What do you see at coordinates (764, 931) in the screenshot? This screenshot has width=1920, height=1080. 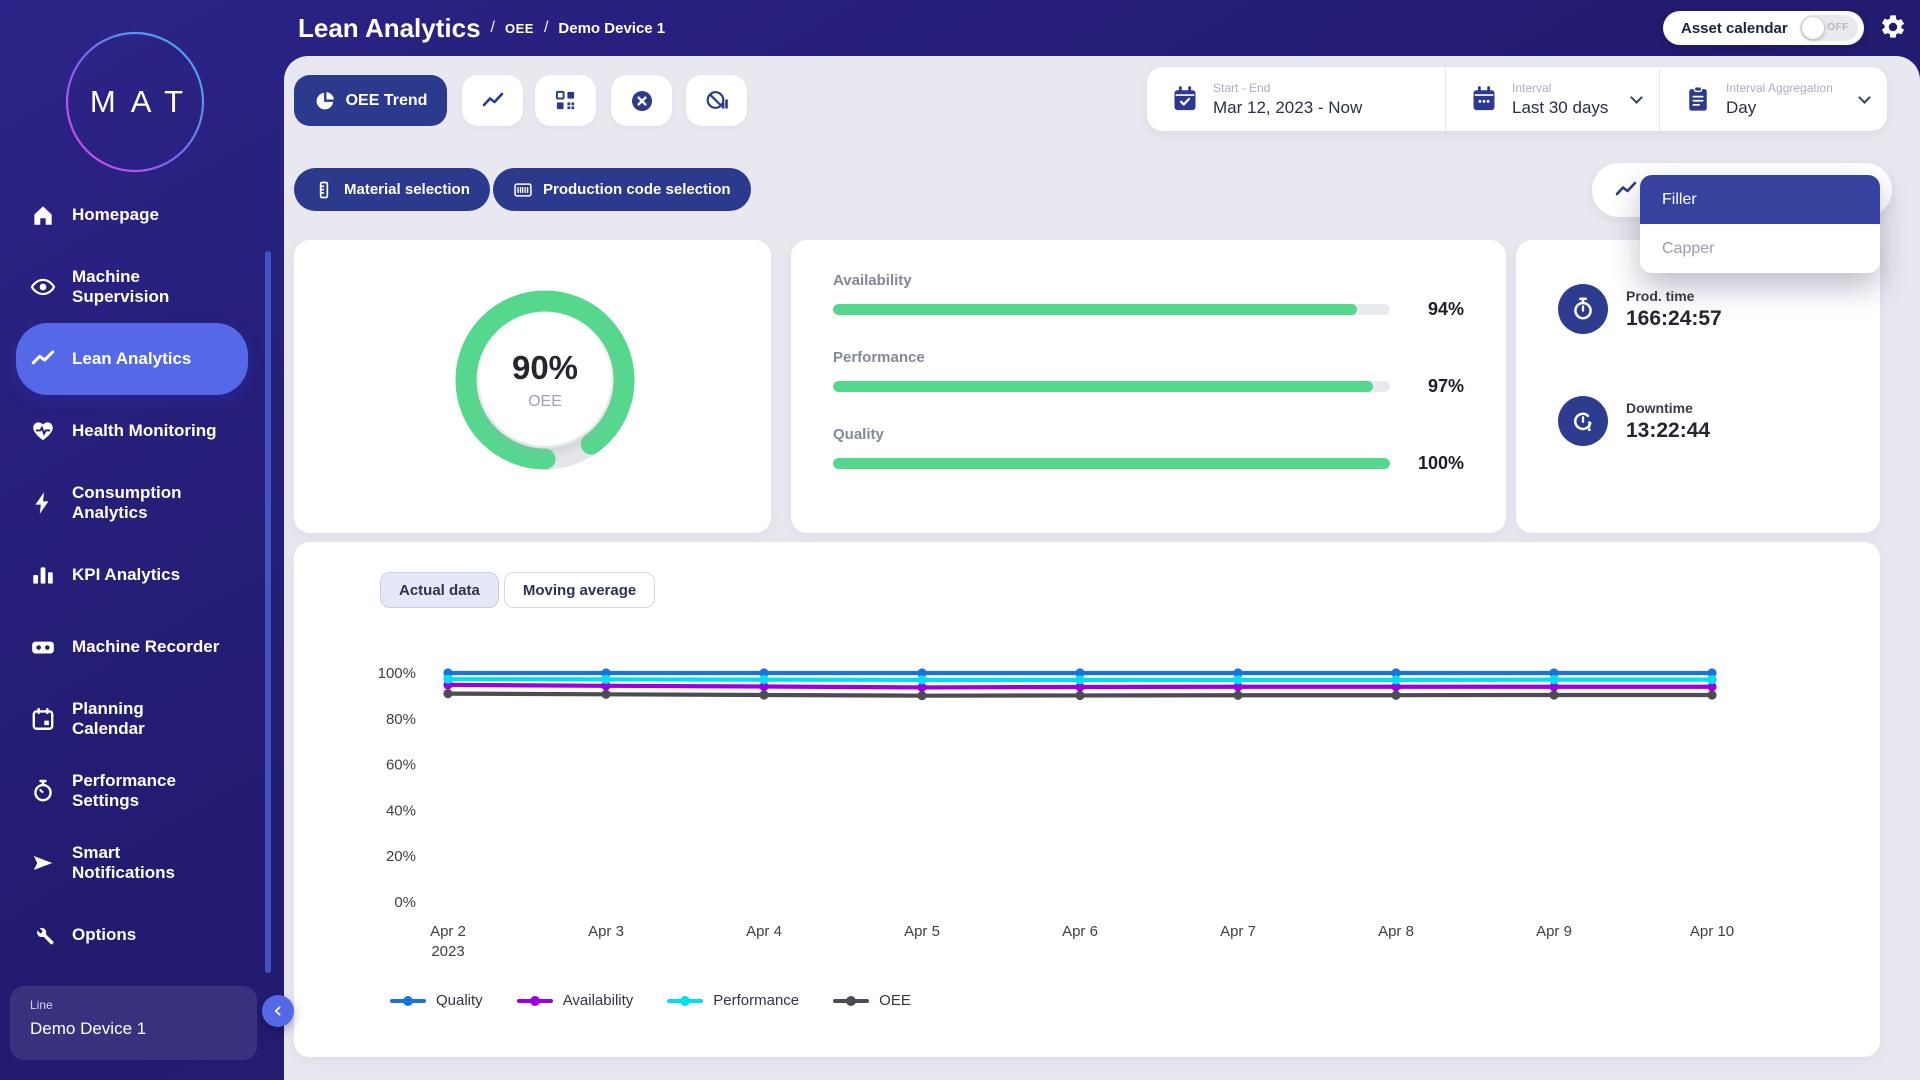 I see `svg-text: Apr 4` at bounding box center [764, 931].